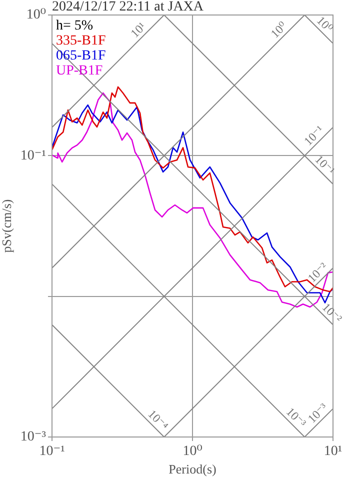  What do you see at coordinates (33, 156) in the screenshot?
I see `y-tick-label: 10⁻¹` at bounding box center [33, 156].